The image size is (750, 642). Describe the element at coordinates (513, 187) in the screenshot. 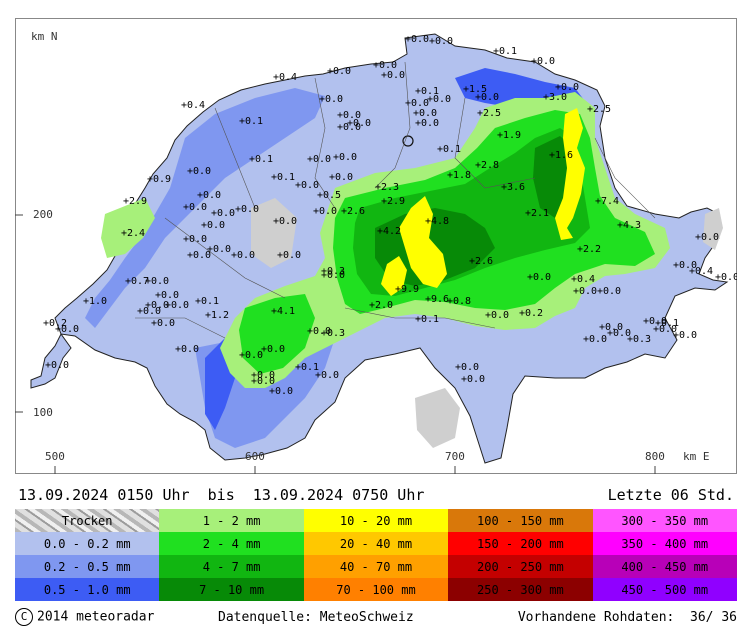

I see `station-value: +3.6` at that location.